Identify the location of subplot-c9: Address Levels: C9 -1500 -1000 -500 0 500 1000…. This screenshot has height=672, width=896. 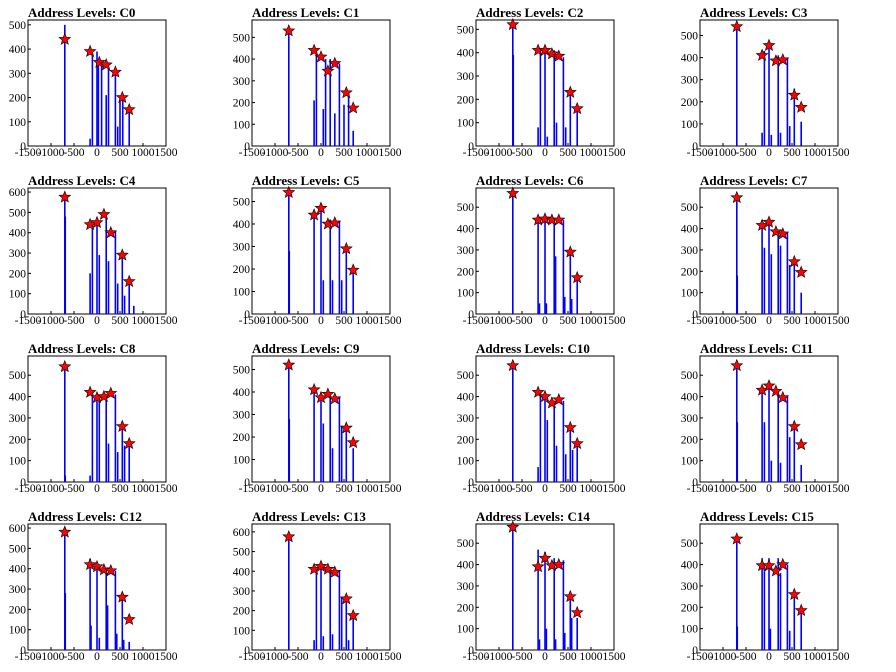
(336, 420).